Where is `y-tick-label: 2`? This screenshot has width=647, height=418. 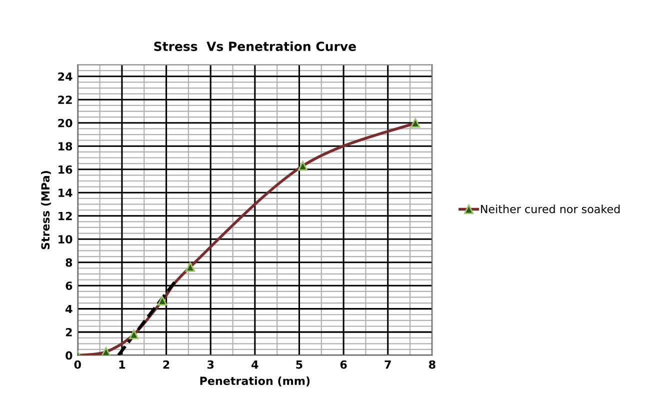
y-tick-label: 2 is located at coordinates (69, 332).